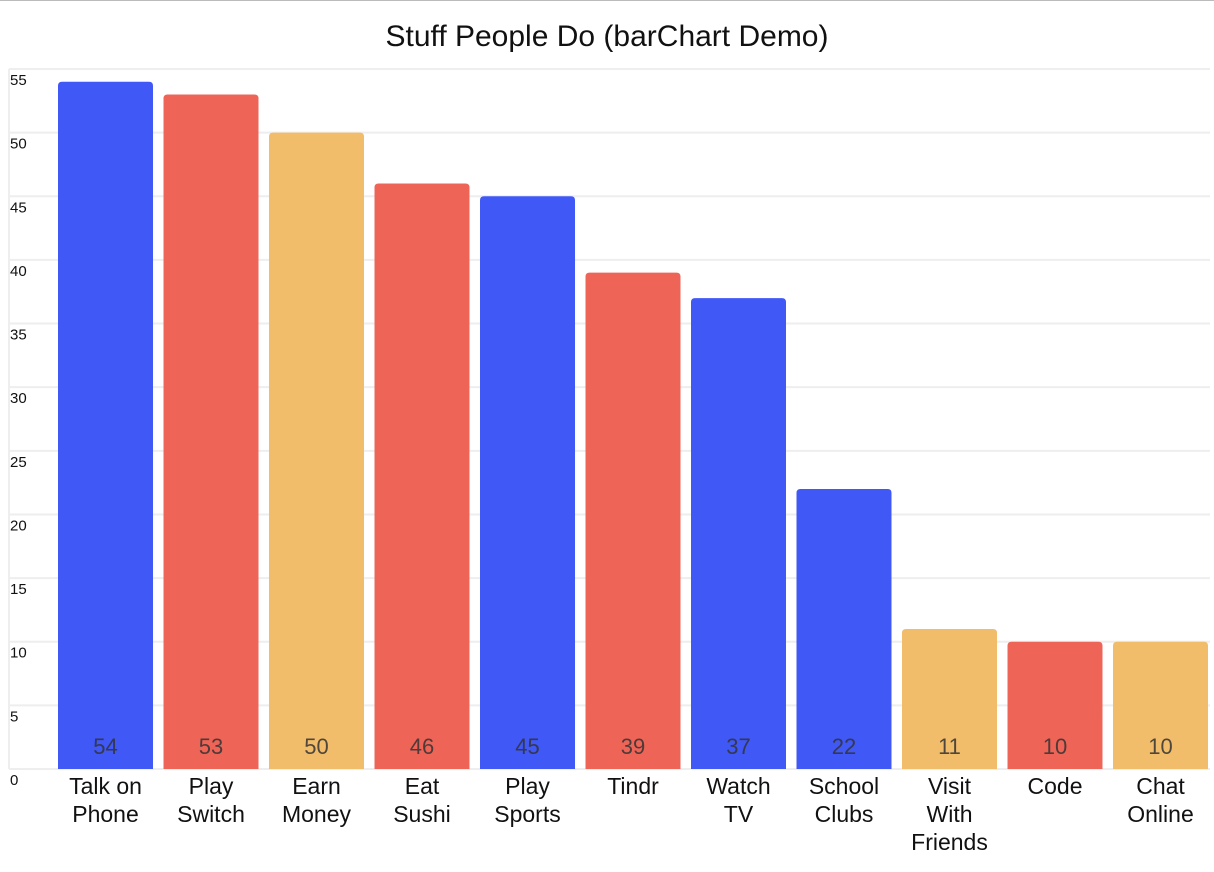 This screenshot has width=1214, height=872. Describe the element at coordinates (105, 746) in the screenshot. I see `value-label: 54` at that location.